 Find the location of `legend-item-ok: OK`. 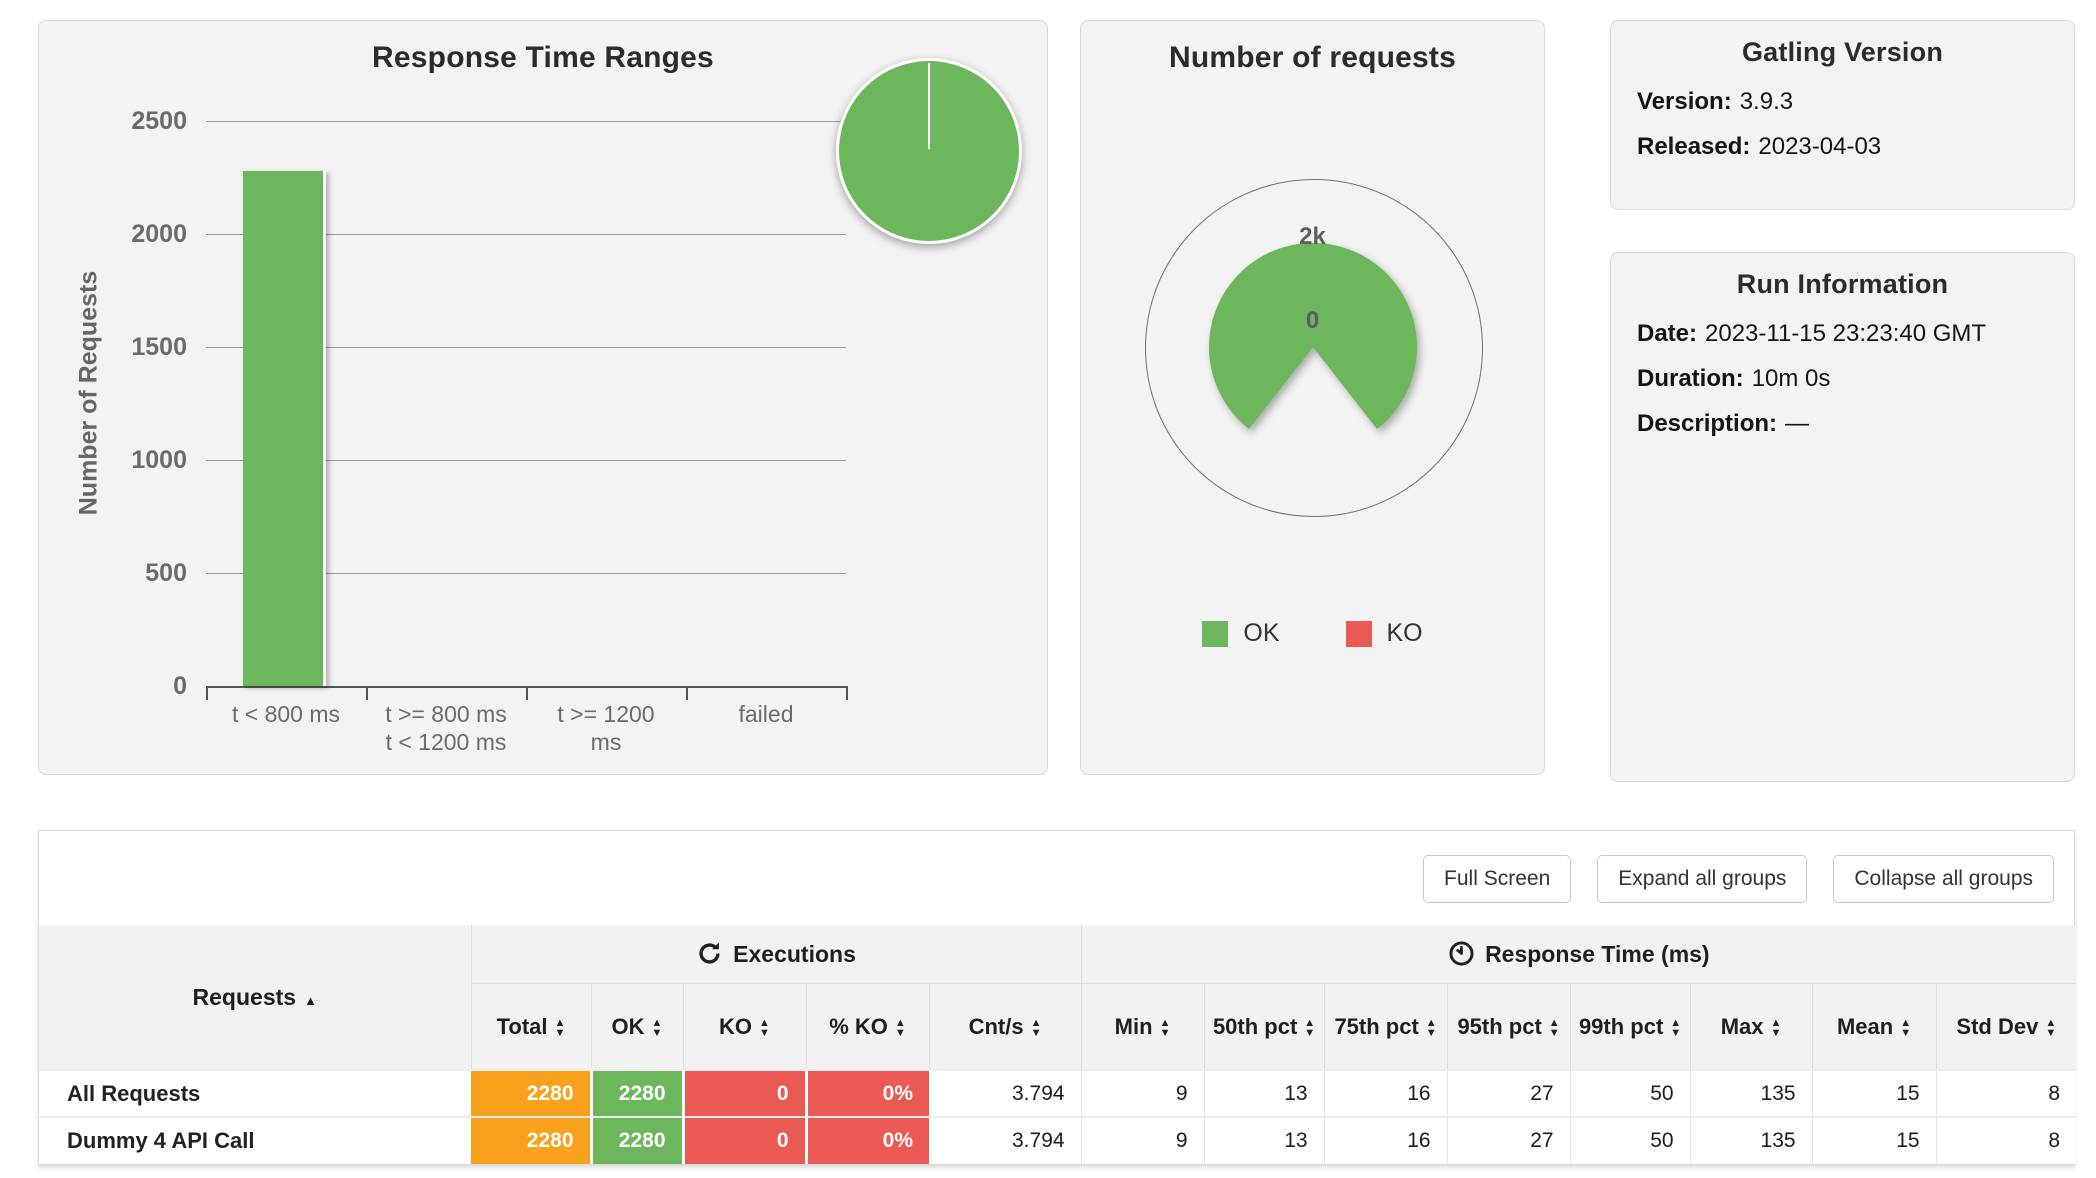

legend-item-ok: OK is located at coordinates (1241, 633).